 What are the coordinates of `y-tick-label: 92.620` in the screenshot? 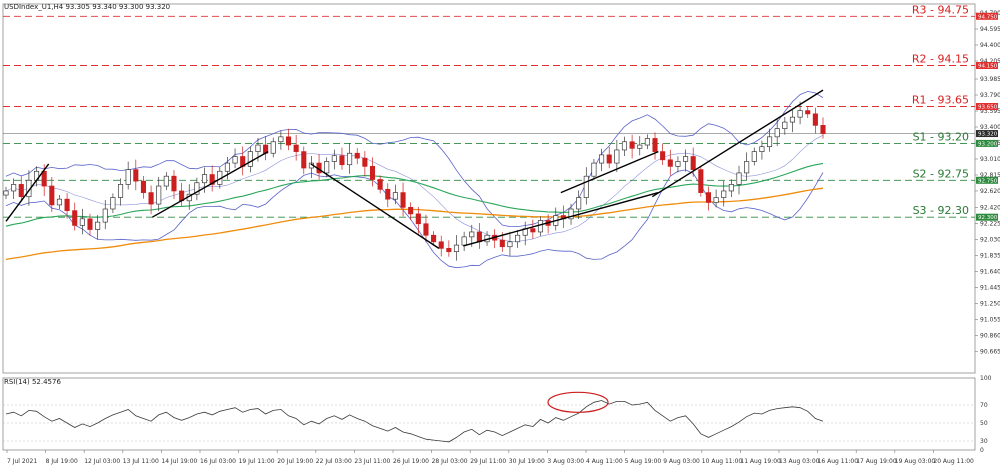 It's located at (990, 191).